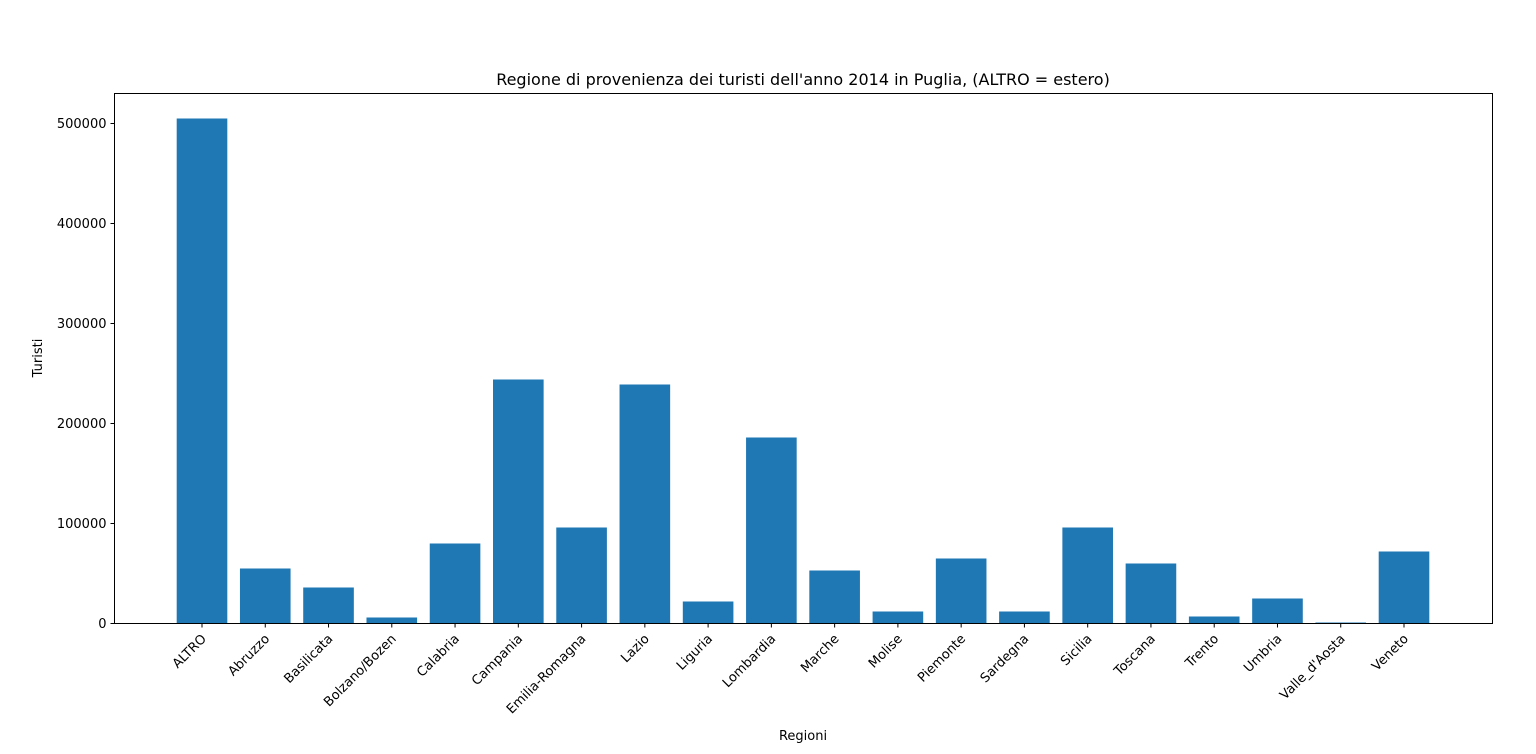  Describe the element at coordinates (1390, 653) in the screenshot. I see `x-tick-label: Veneto` at that location.